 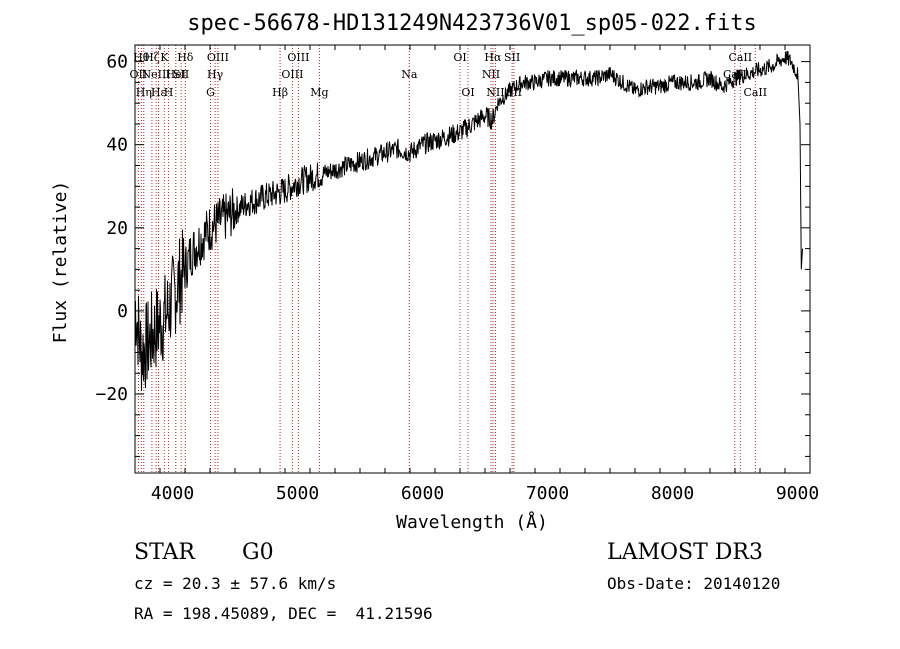 I want to click on spectral-line-label-21: NII, so click(x=491, y=74).